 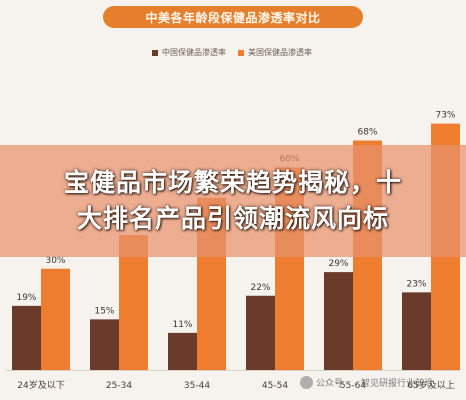 I want to click on x-tick-label-2: 35-44, so click(x=197, y=386).